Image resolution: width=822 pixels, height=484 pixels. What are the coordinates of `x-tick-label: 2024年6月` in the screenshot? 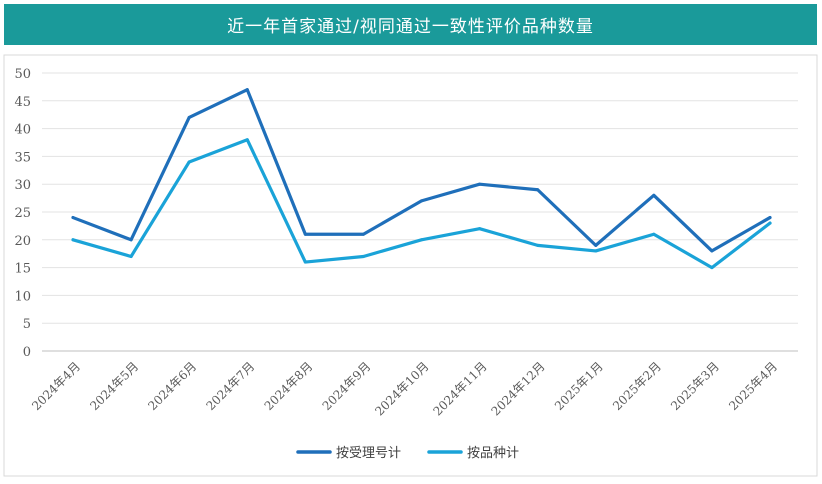 It's located at (172, 386).